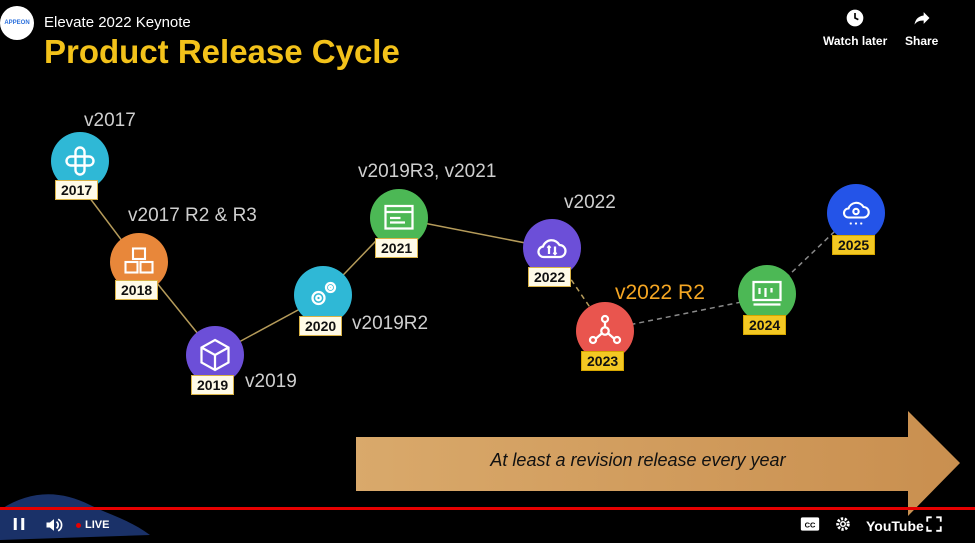 Image resolution: width=975 pixels, height=543 pixels. I want to click on hub-network-icon, so click(605, 329).